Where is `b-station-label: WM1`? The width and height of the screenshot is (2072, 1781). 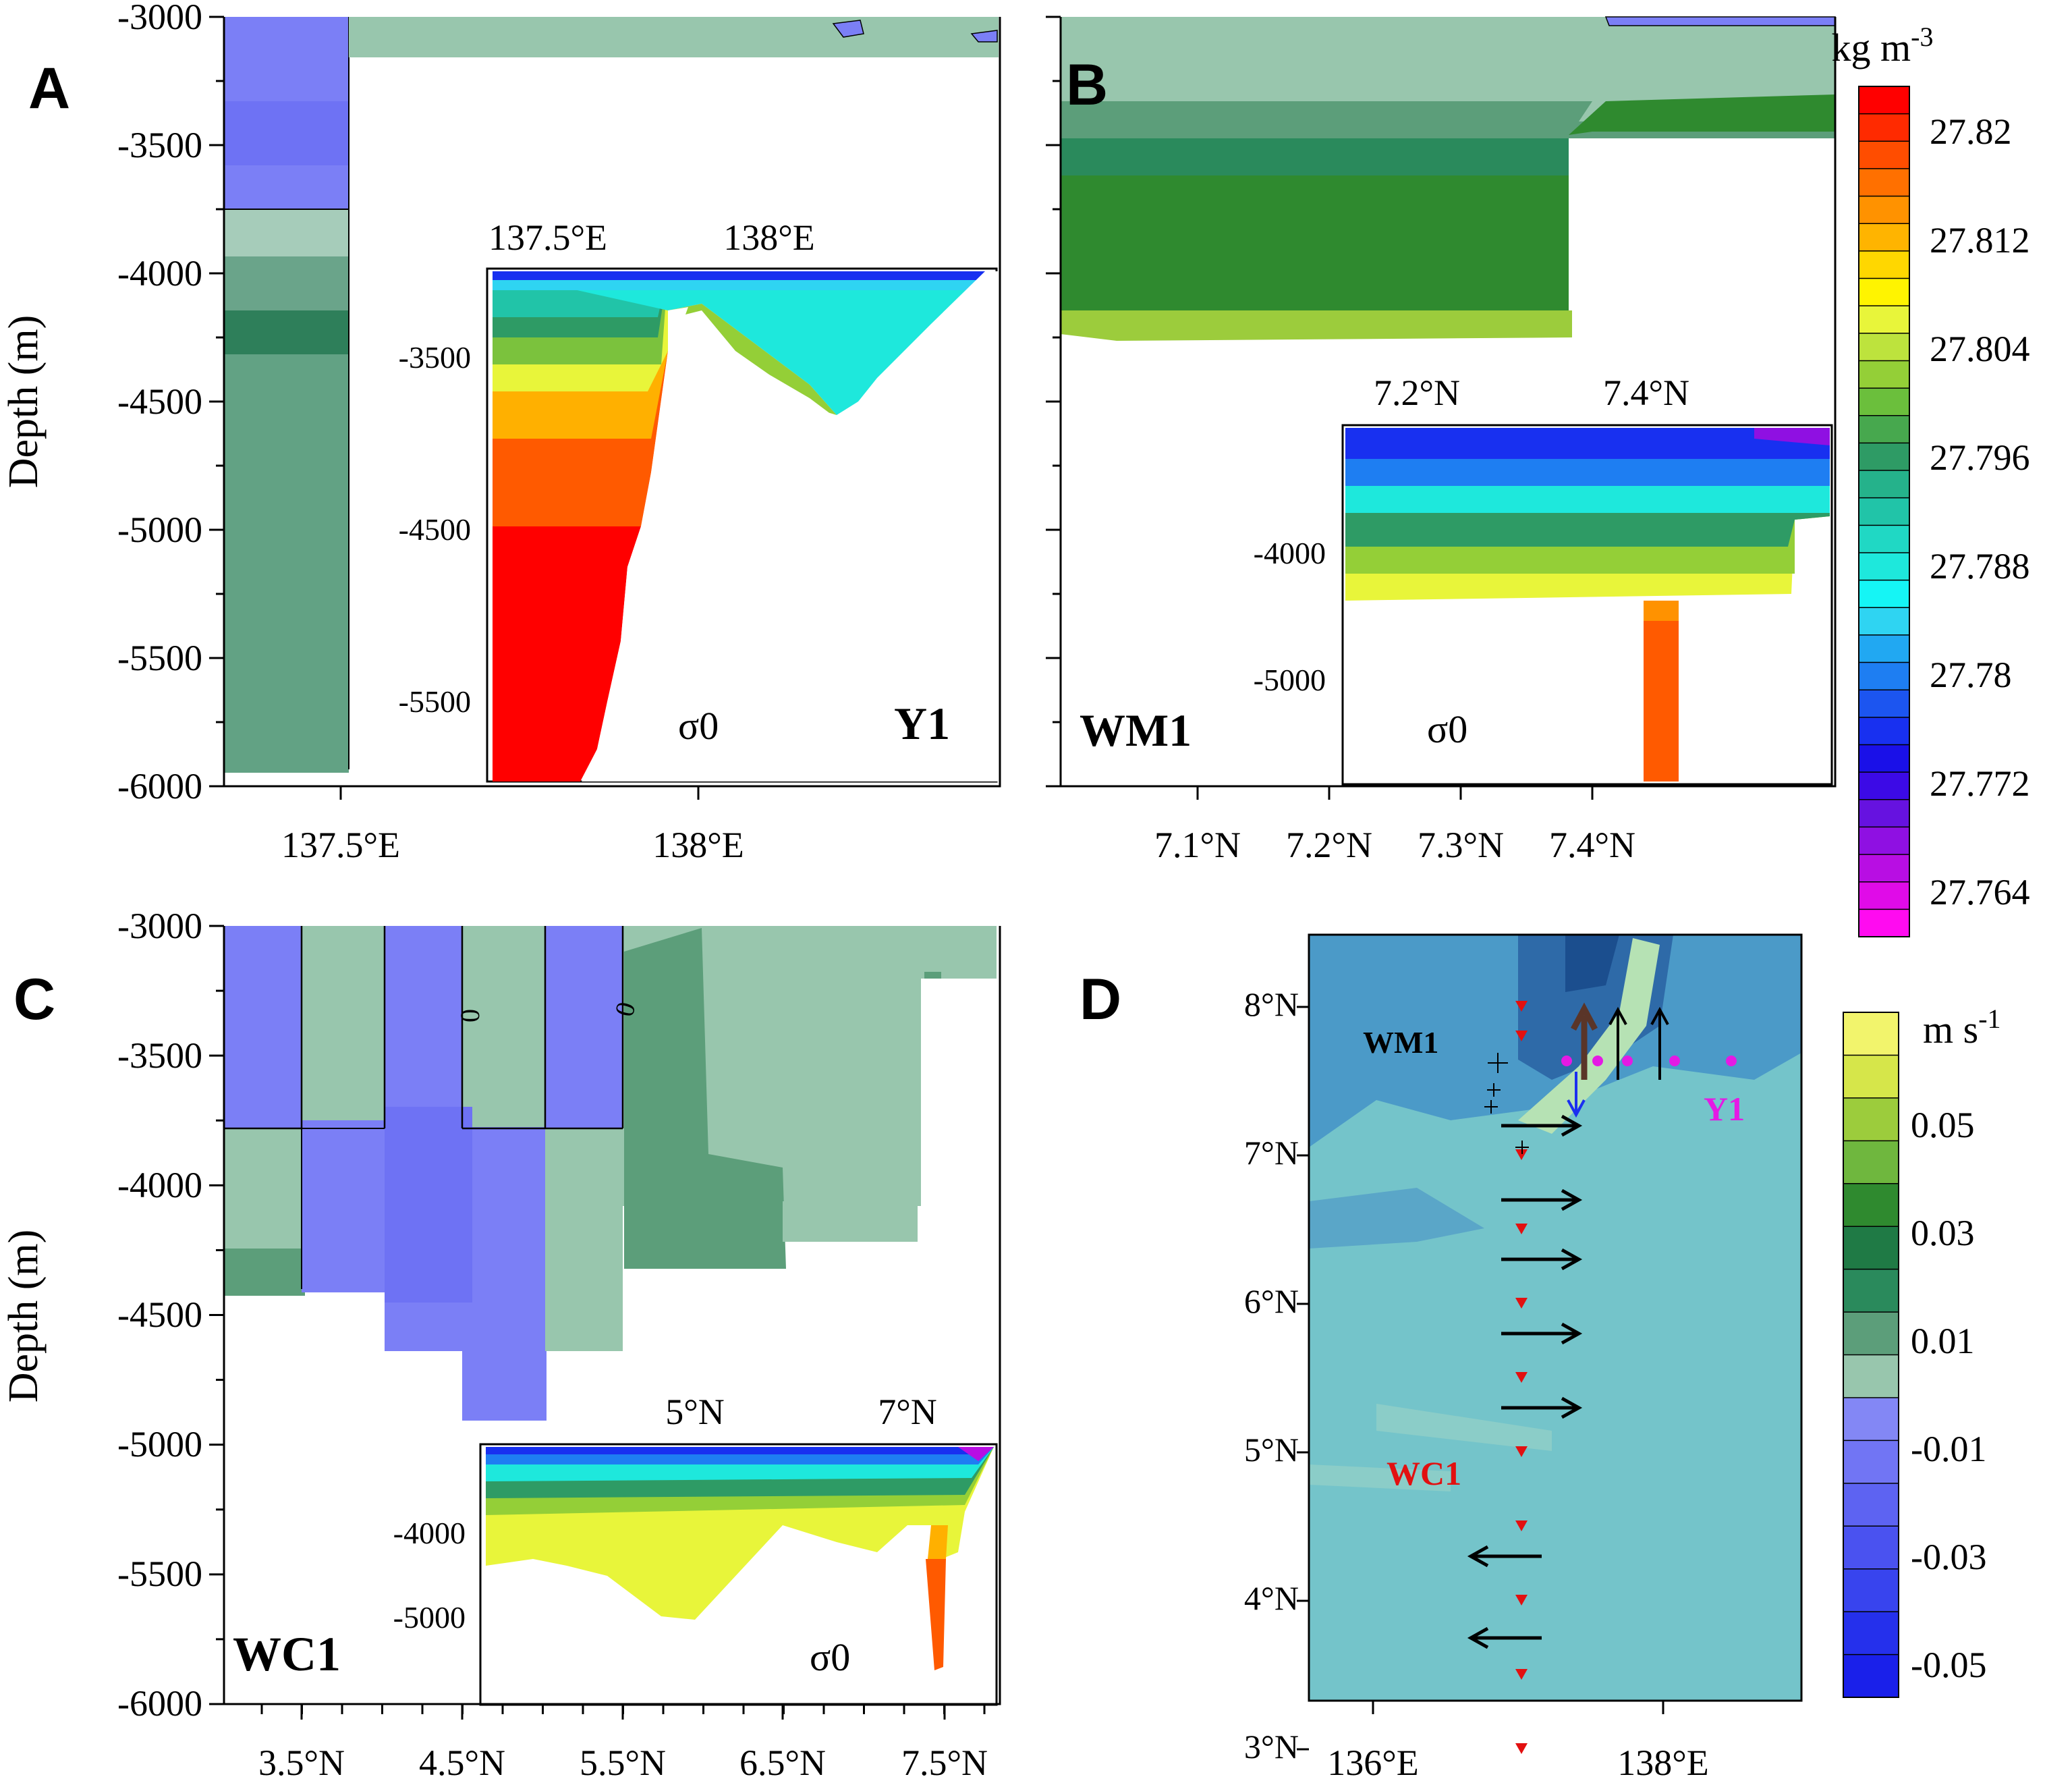
b-station-label: WM1 is located at coordinates (1136, 730).